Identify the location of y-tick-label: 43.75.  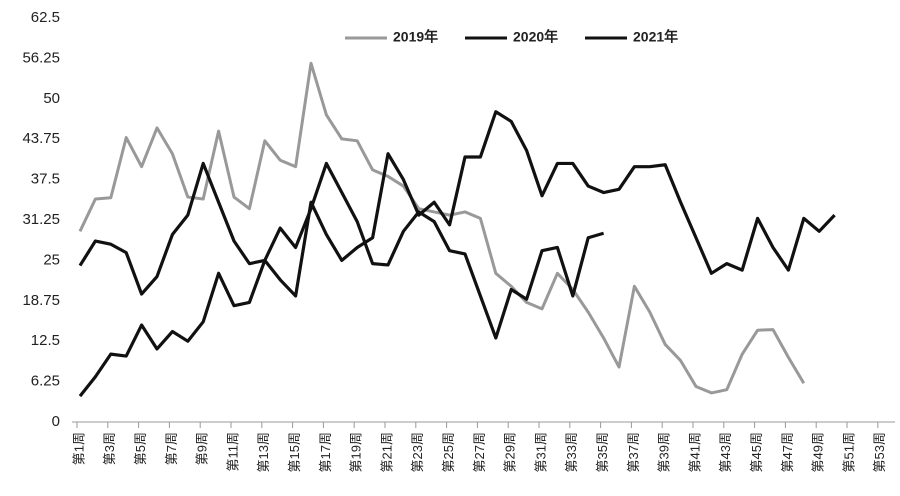
(41, 138).